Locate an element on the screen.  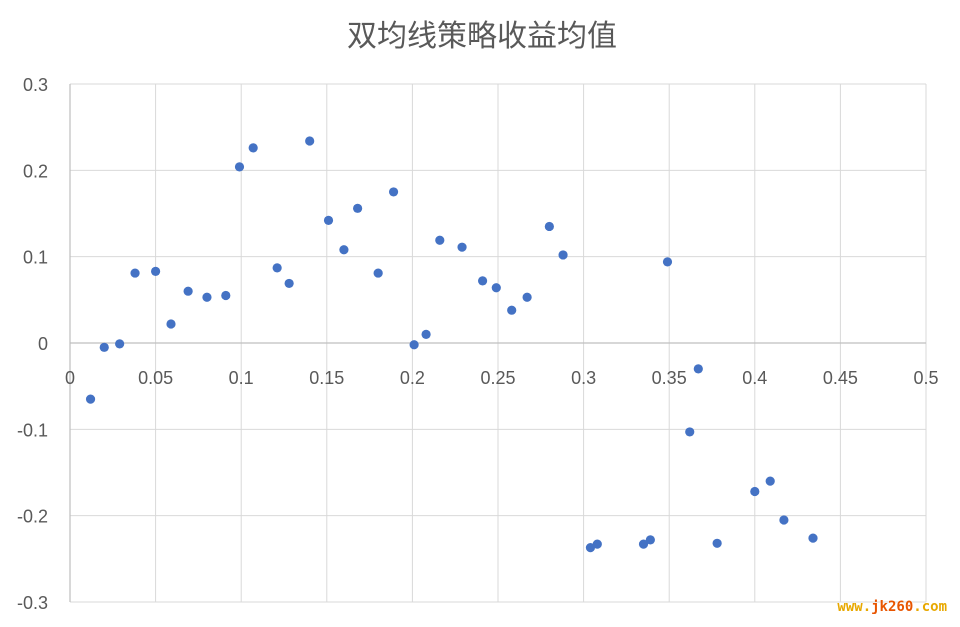
y-tick-label: 0 is located at coordinates (43, 344).